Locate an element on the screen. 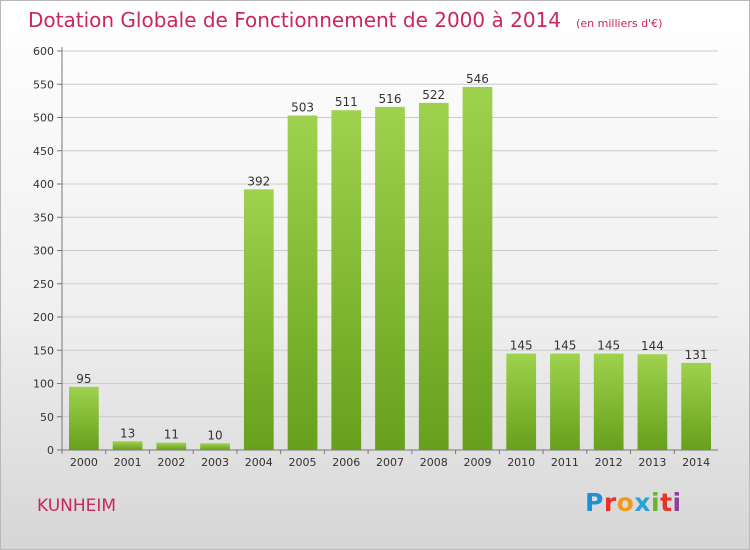 The height and width of the screenshot is (550, 750). bar-2002 is located at coordinates (171, 446).